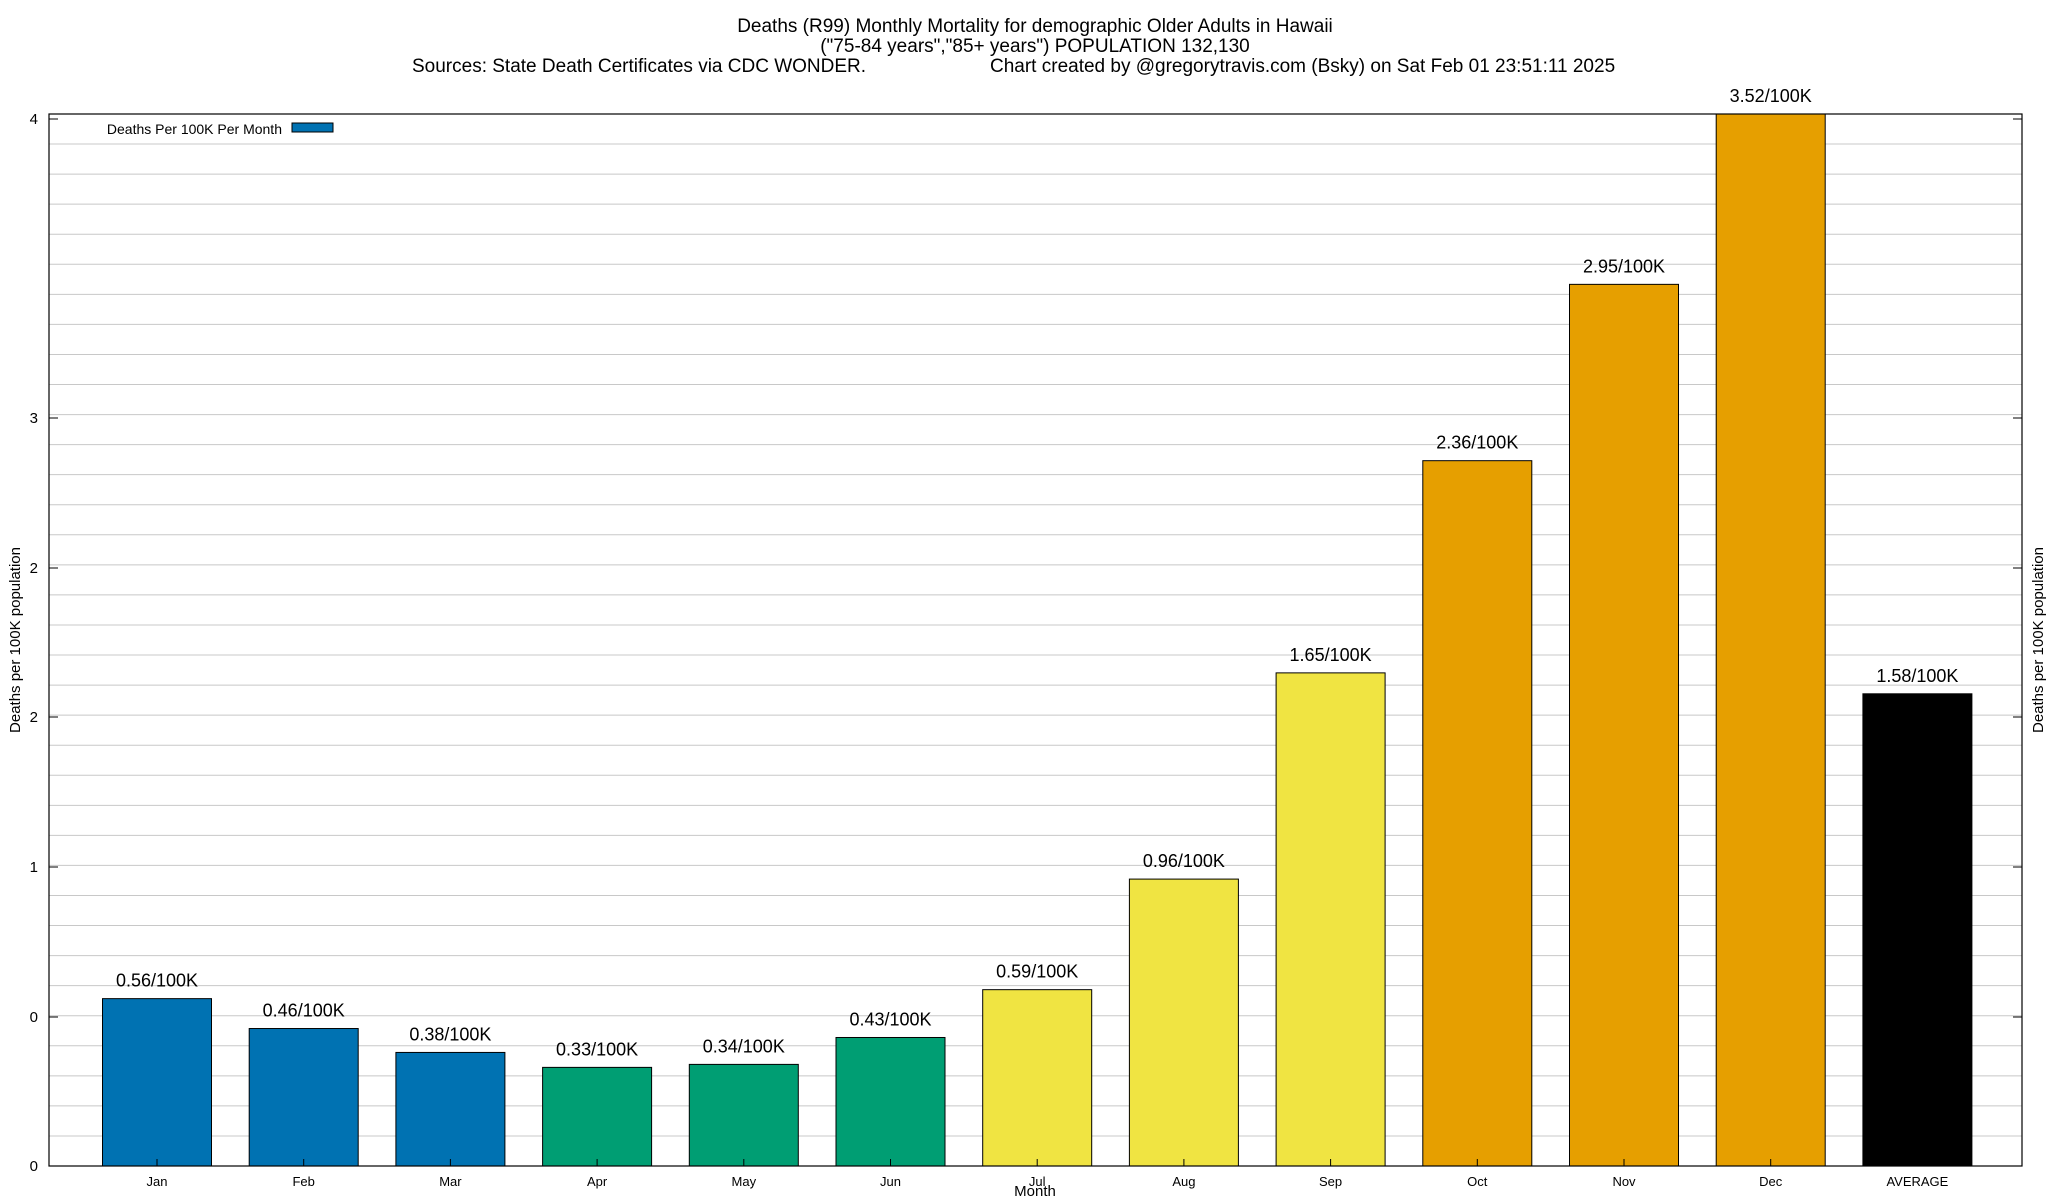 The height and width of the screenshot is (1200, 2048). What do you see at coordinates (597, 1181) in the screenshot?
I see `x-tick-label: Apr` at bounding box center [597, 1181].